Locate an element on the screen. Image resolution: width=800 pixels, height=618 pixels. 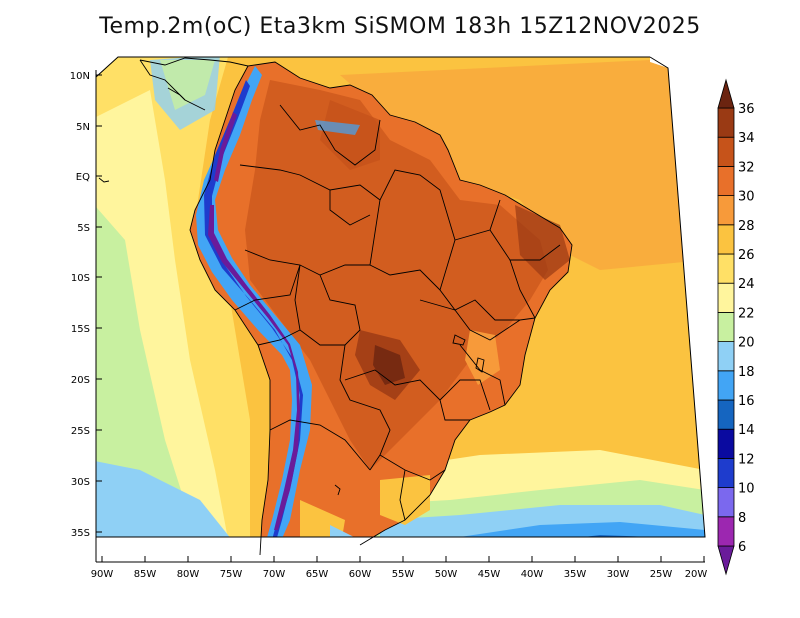
colorbar-label: 14 is located at coordinates (746, 430).